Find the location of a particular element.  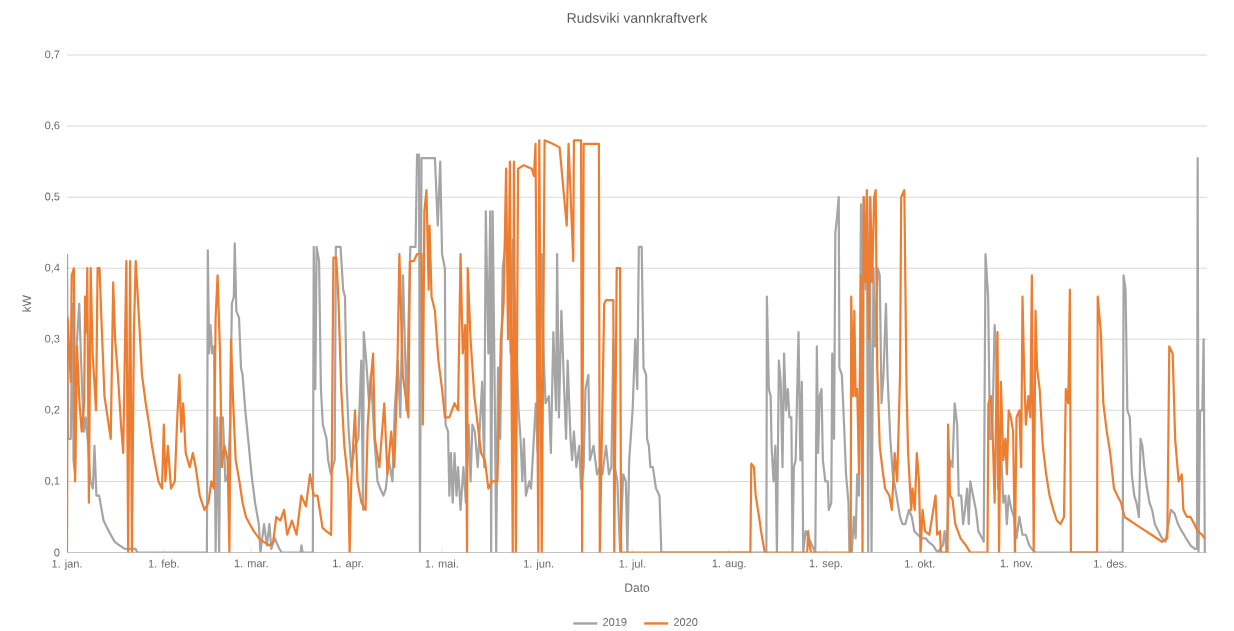

x-tick-label: 1. mai. is located at coordinates (441, 563).